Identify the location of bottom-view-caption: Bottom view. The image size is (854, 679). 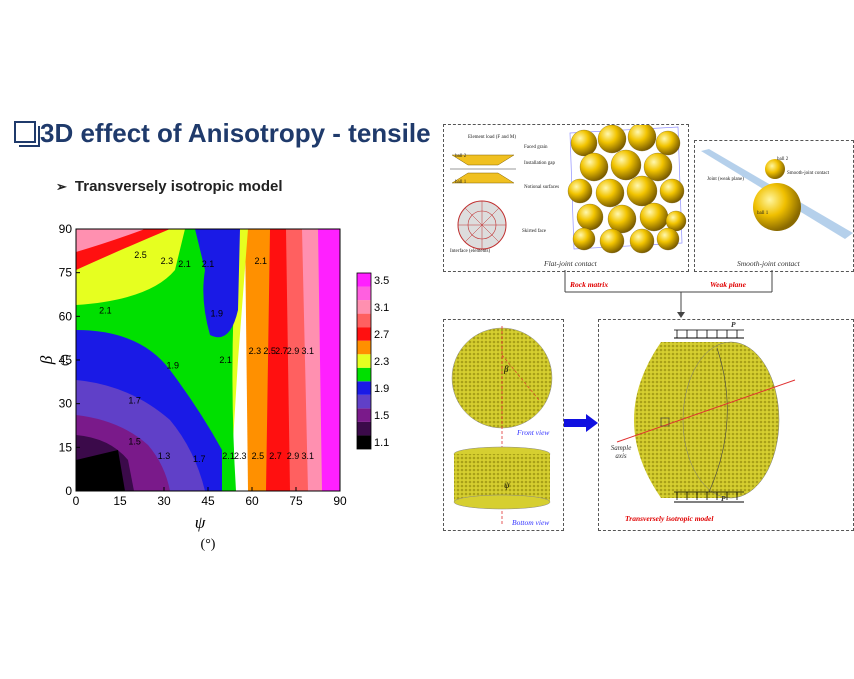
(531, 522).